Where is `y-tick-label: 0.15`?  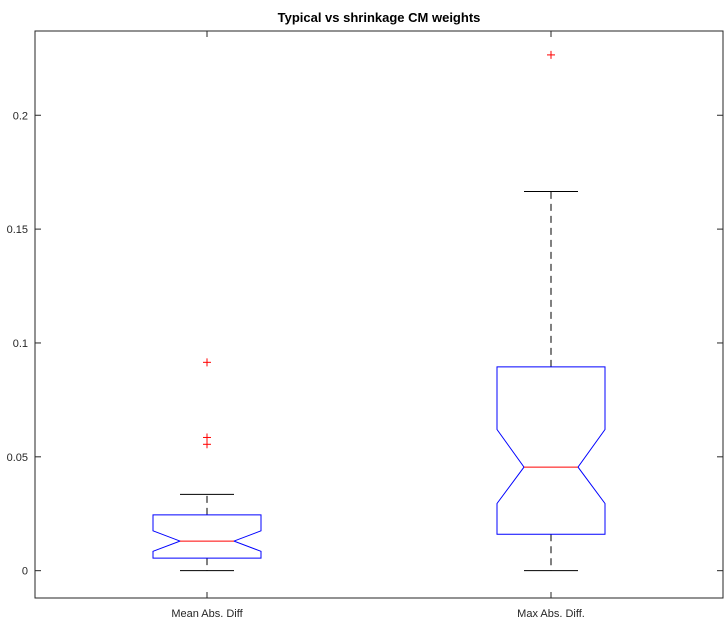
y-tick-label: 0.15 is located at coordinates (17, 230).